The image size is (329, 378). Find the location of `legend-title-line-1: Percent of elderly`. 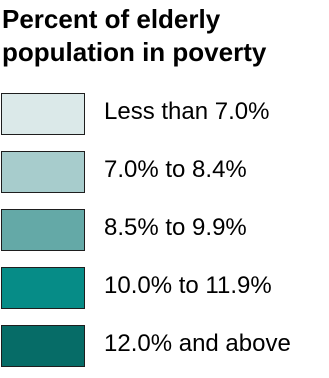

legend-title-line-1: Percent of elderly is located at coordinates (111, 19).